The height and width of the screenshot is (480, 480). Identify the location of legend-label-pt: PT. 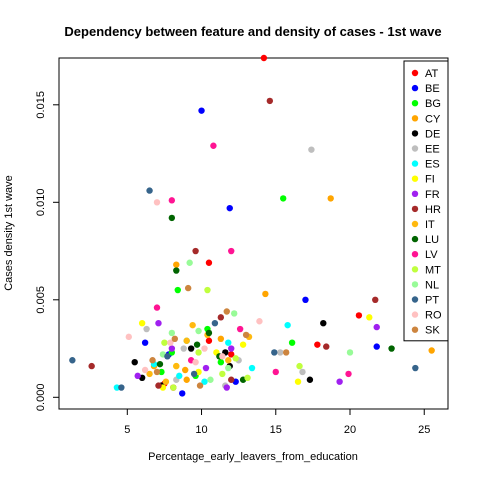
(432, 301).